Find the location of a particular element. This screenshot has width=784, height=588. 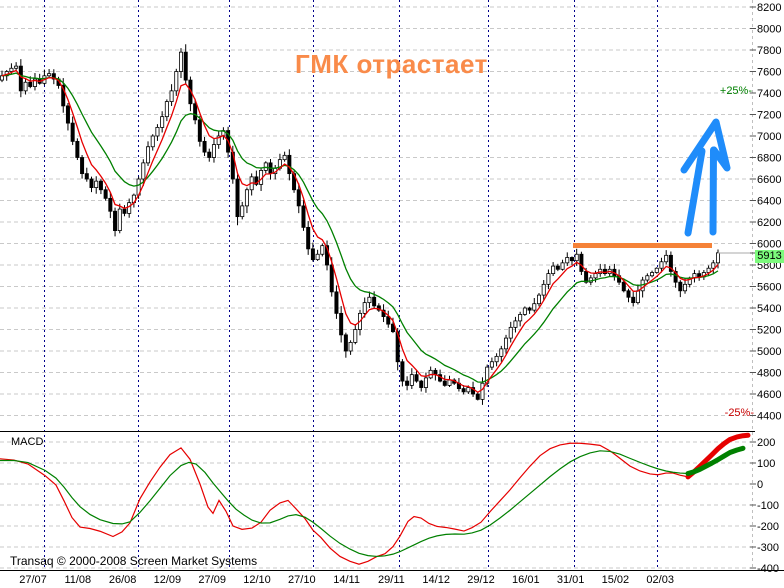

axis-label: 7800 is located at coordinates (769, 51).